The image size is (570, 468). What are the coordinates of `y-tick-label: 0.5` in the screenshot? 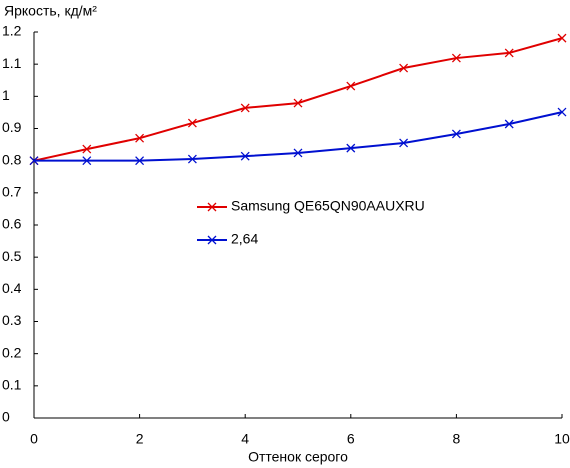 It's located at (12, 256).